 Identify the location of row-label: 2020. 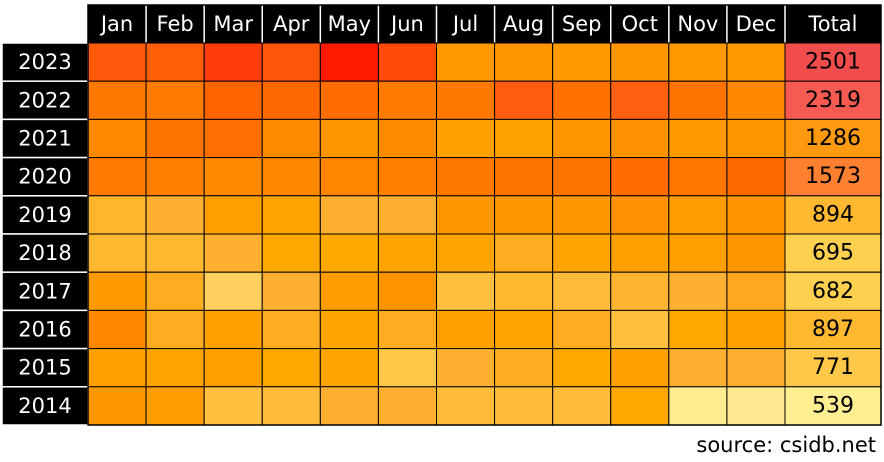
(44, 177).